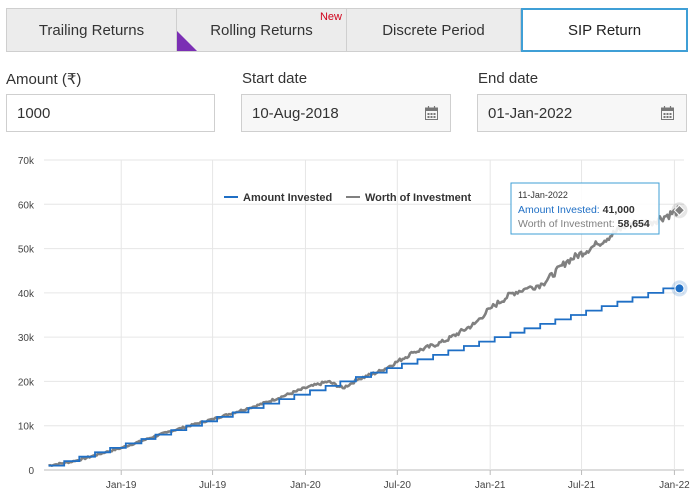 This screenshot has width=690, height=494. I want to click on x-tick-label: Jul-20, so click(398, 485).